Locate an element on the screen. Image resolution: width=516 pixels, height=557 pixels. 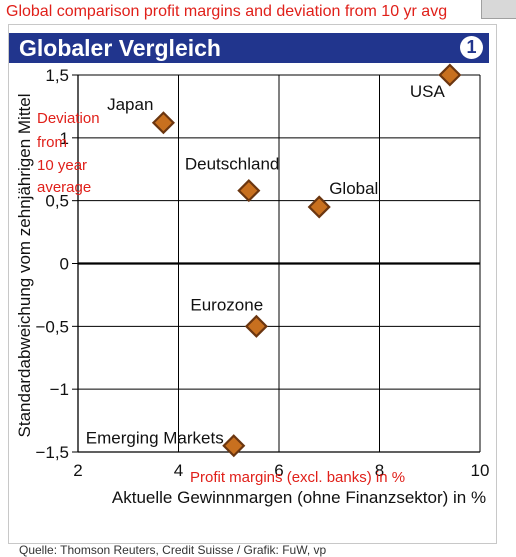
x-tick-label: 10 is located at coordinates (480, 470).